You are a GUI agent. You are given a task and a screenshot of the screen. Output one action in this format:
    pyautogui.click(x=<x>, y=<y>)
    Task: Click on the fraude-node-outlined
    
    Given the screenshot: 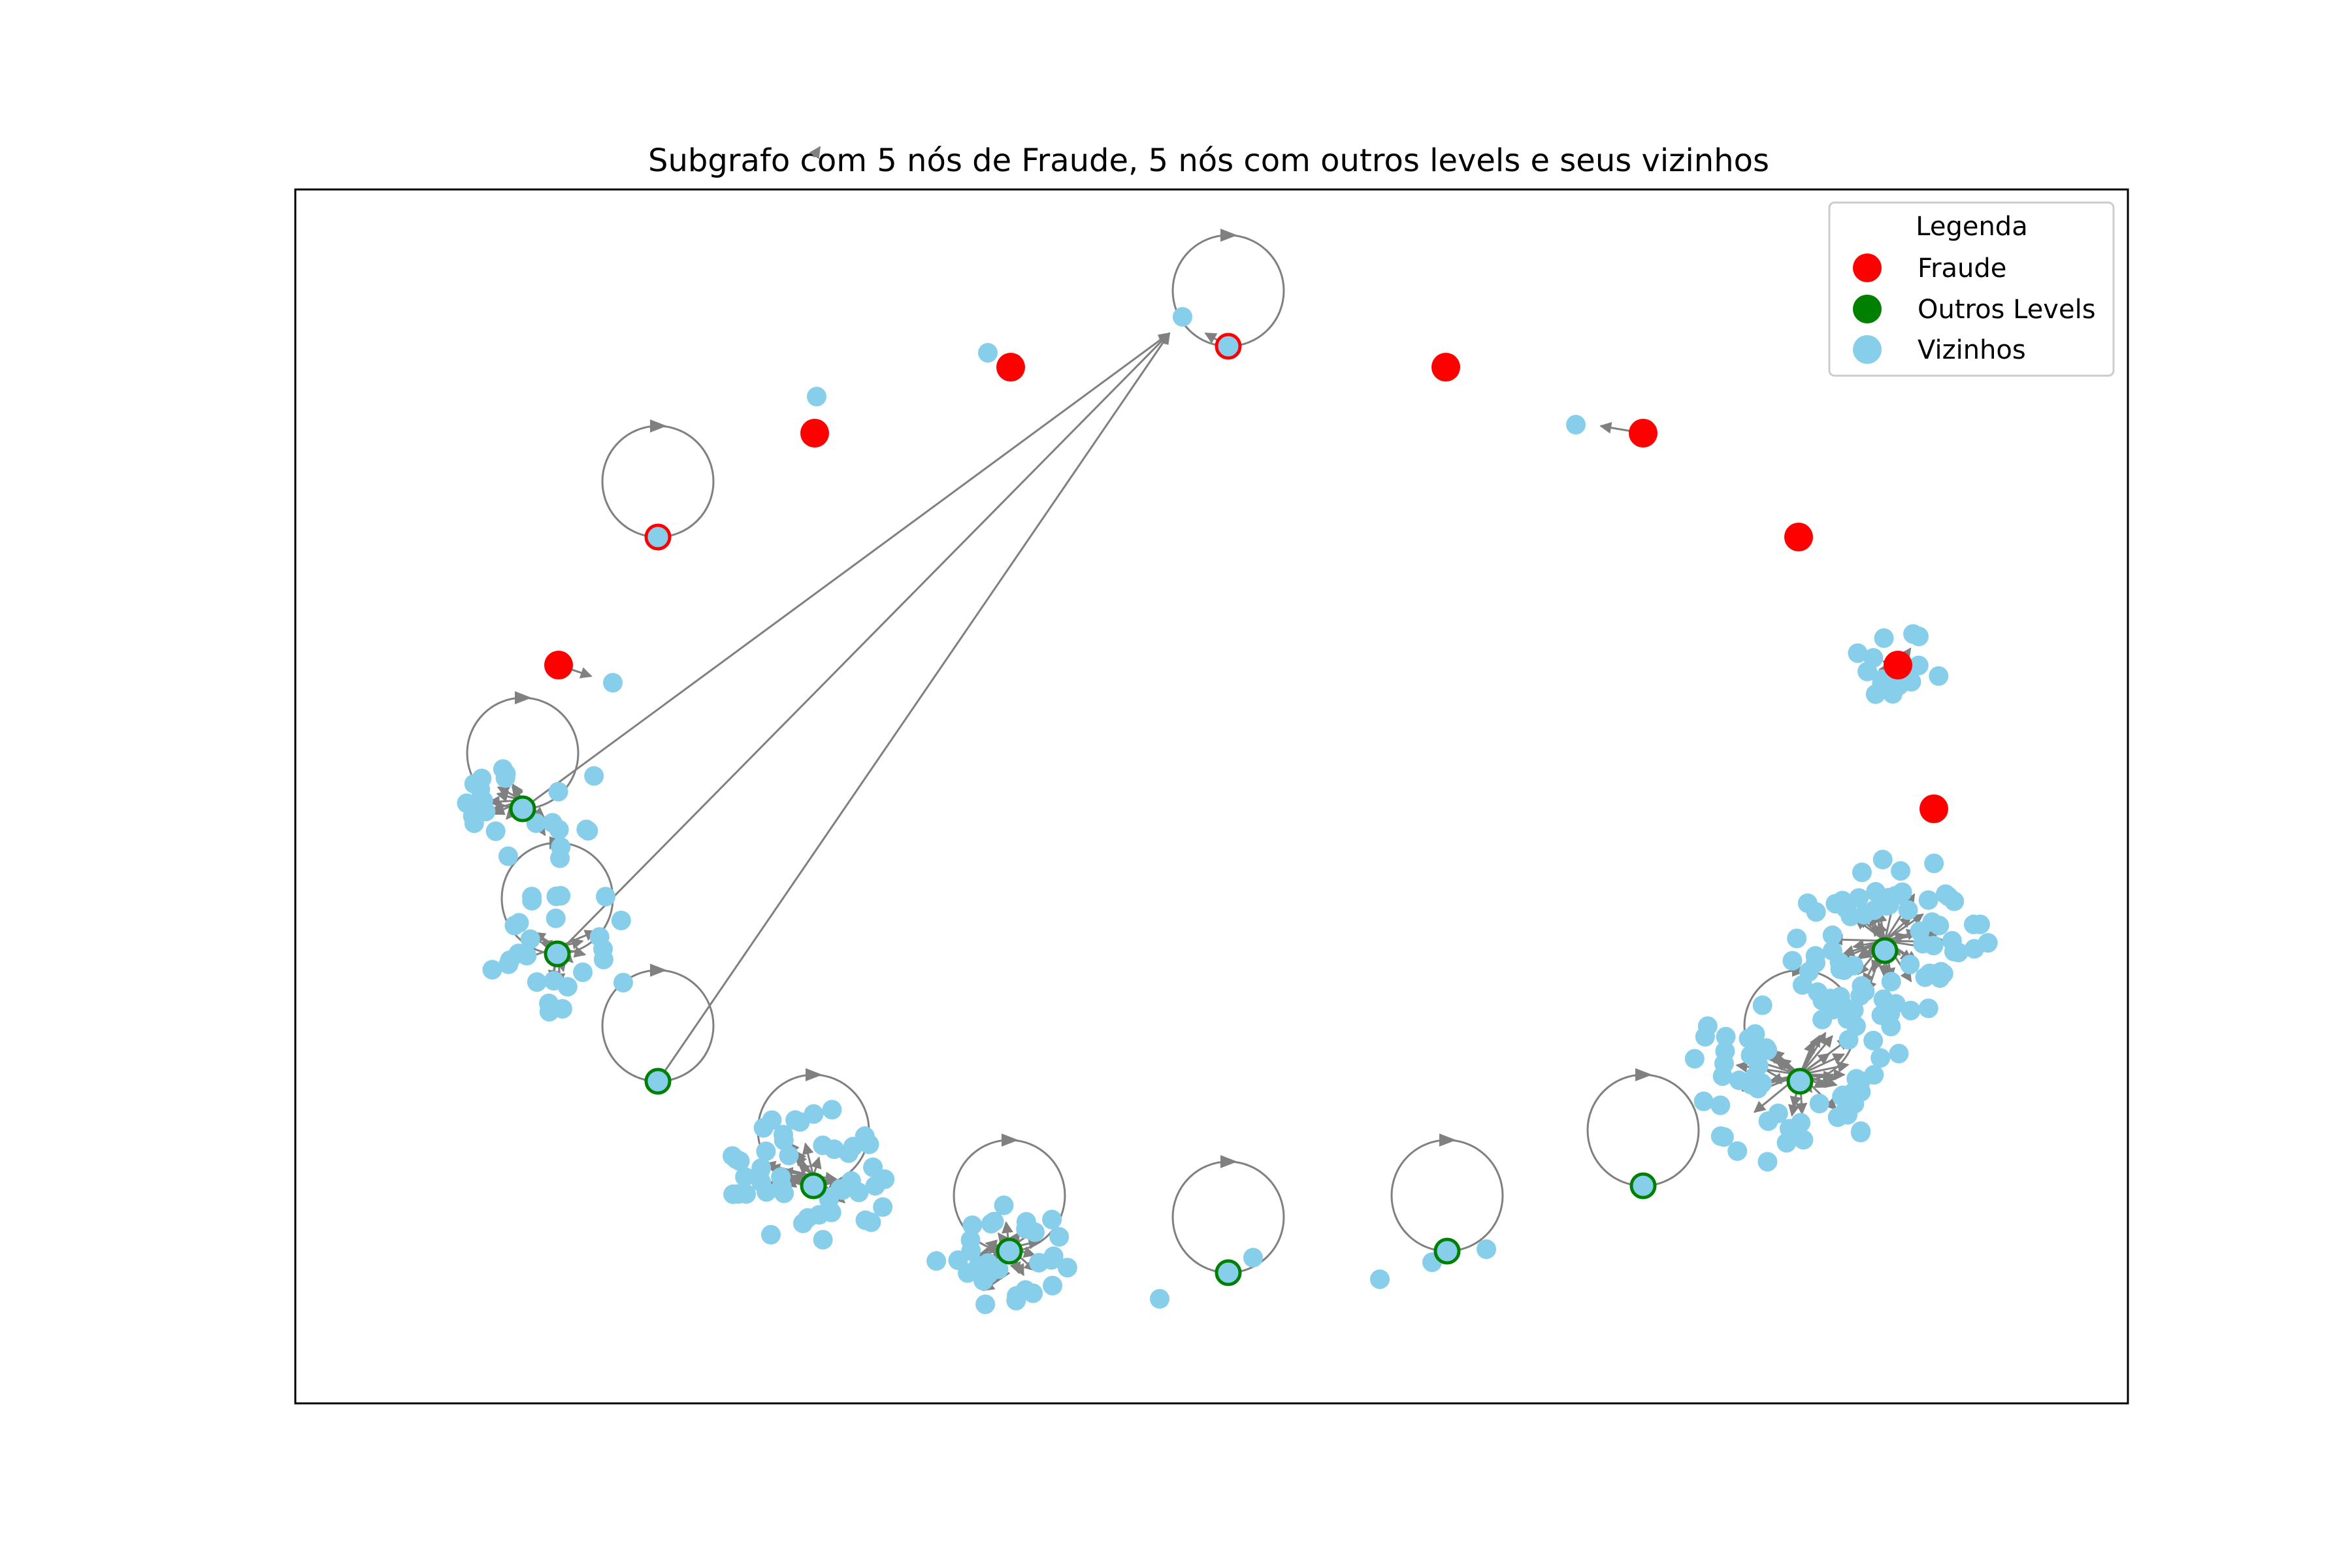 What is the action you would take?
    pyautogui.click(x=658, y=537)
    